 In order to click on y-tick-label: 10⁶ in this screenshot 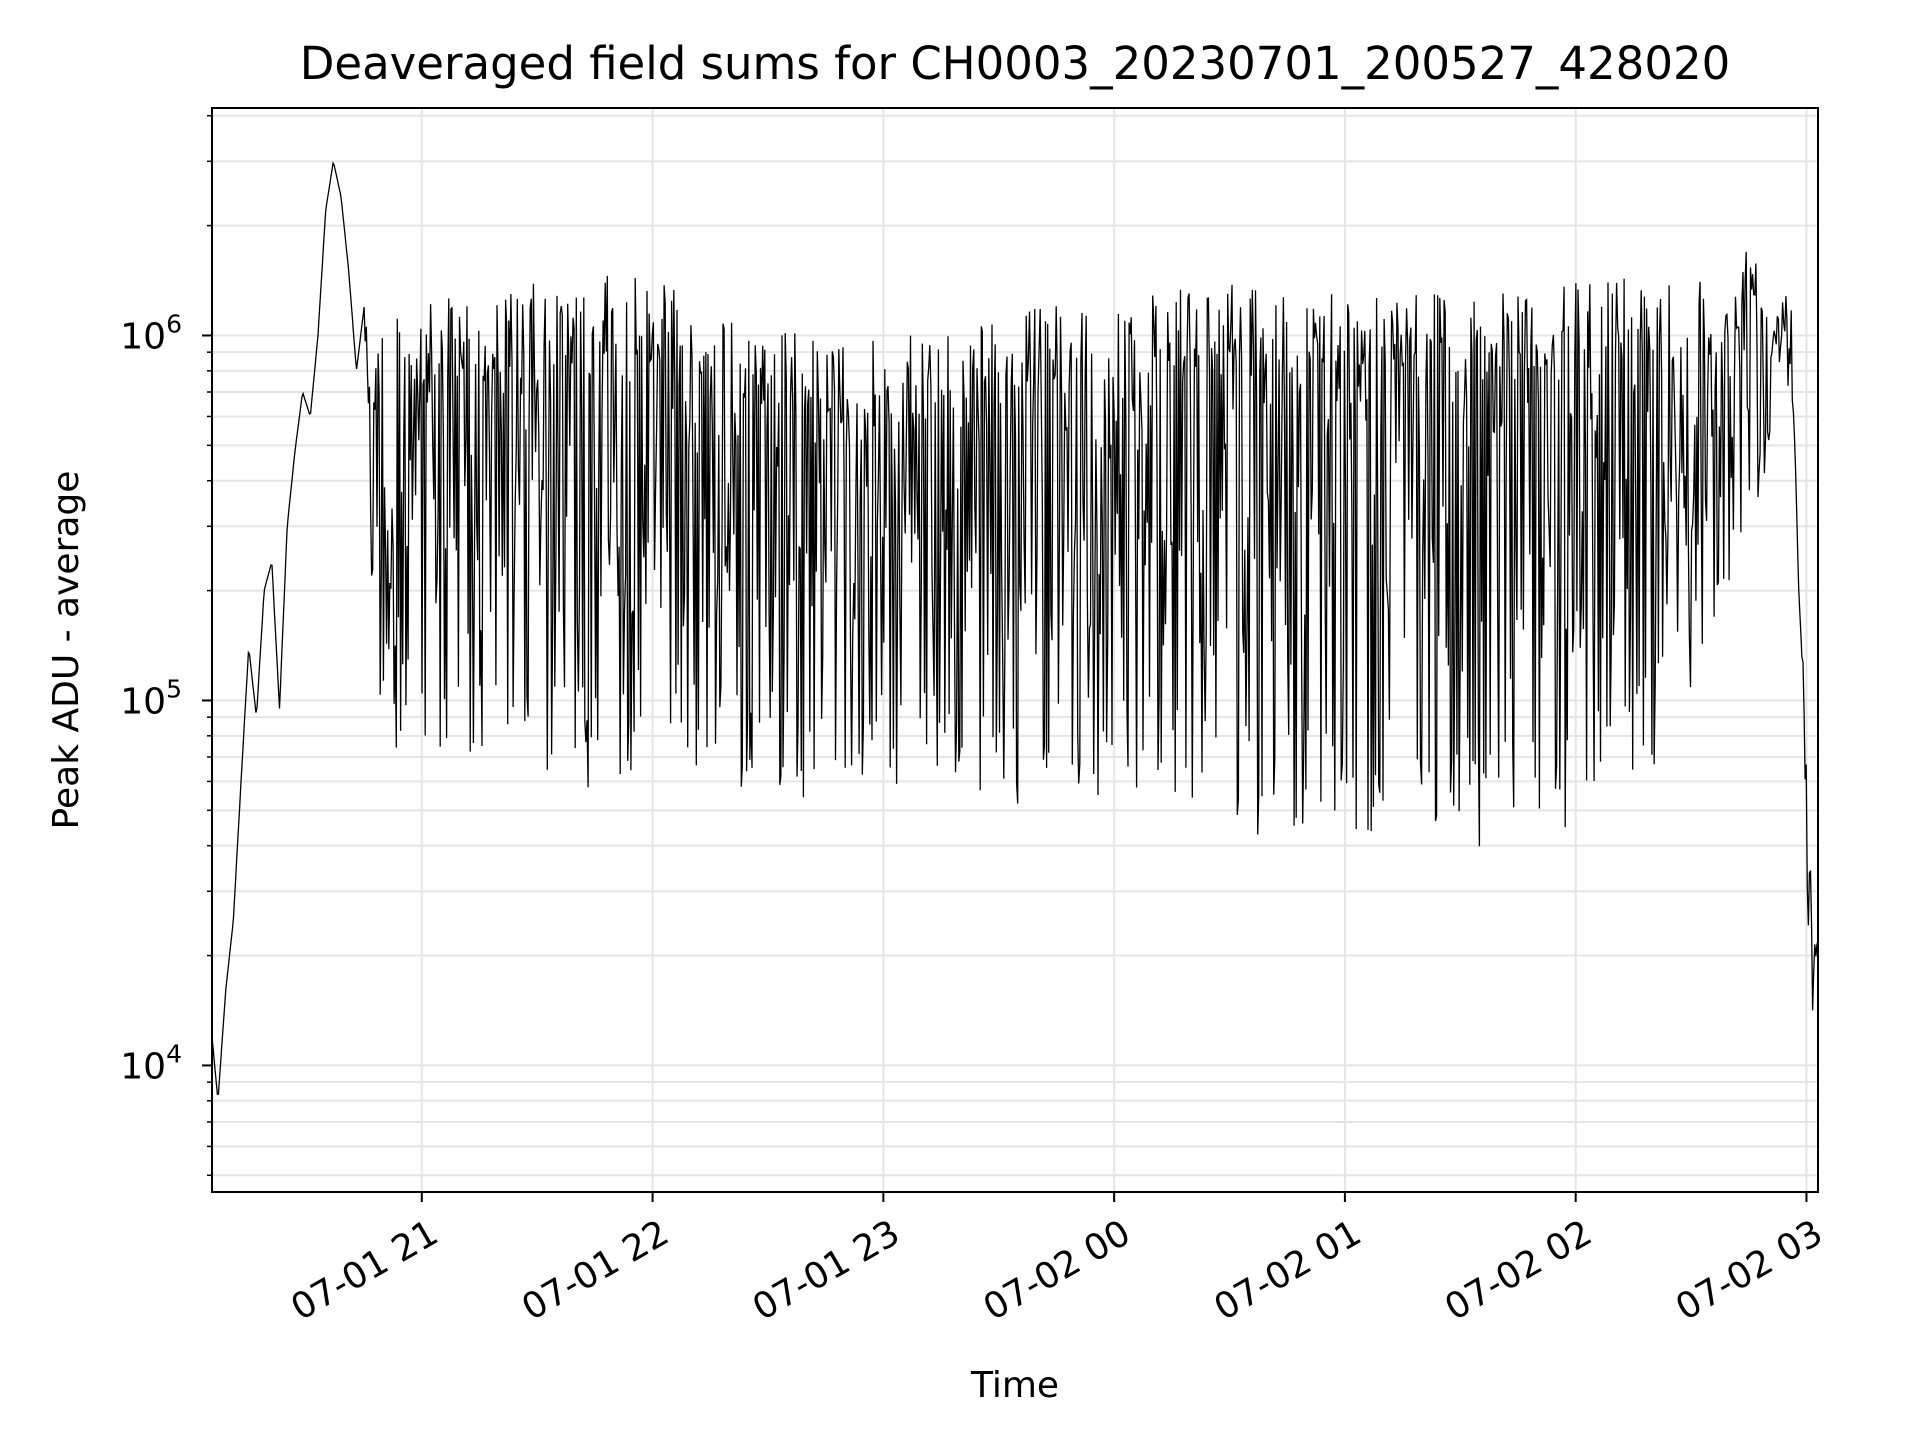, I will do `click(151, 333)`.